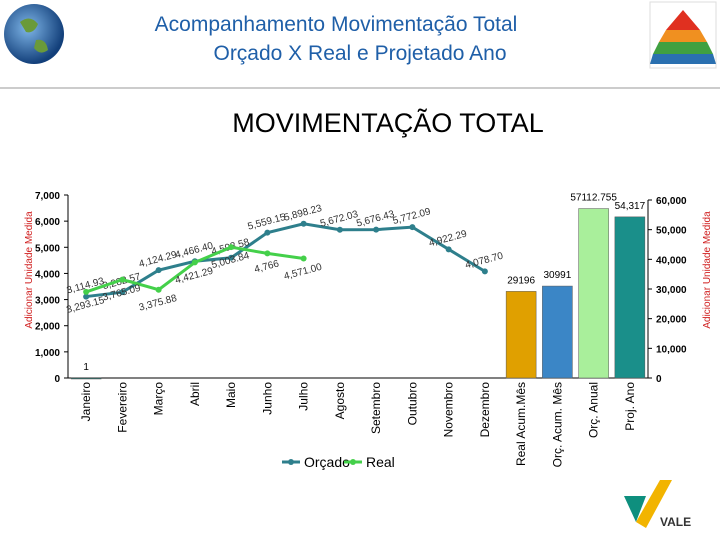  What do you see at coordinates (594, 410) in the screenshot?
I see `x-tick-label: Orç. Anual` at bounding box center [594, 410].